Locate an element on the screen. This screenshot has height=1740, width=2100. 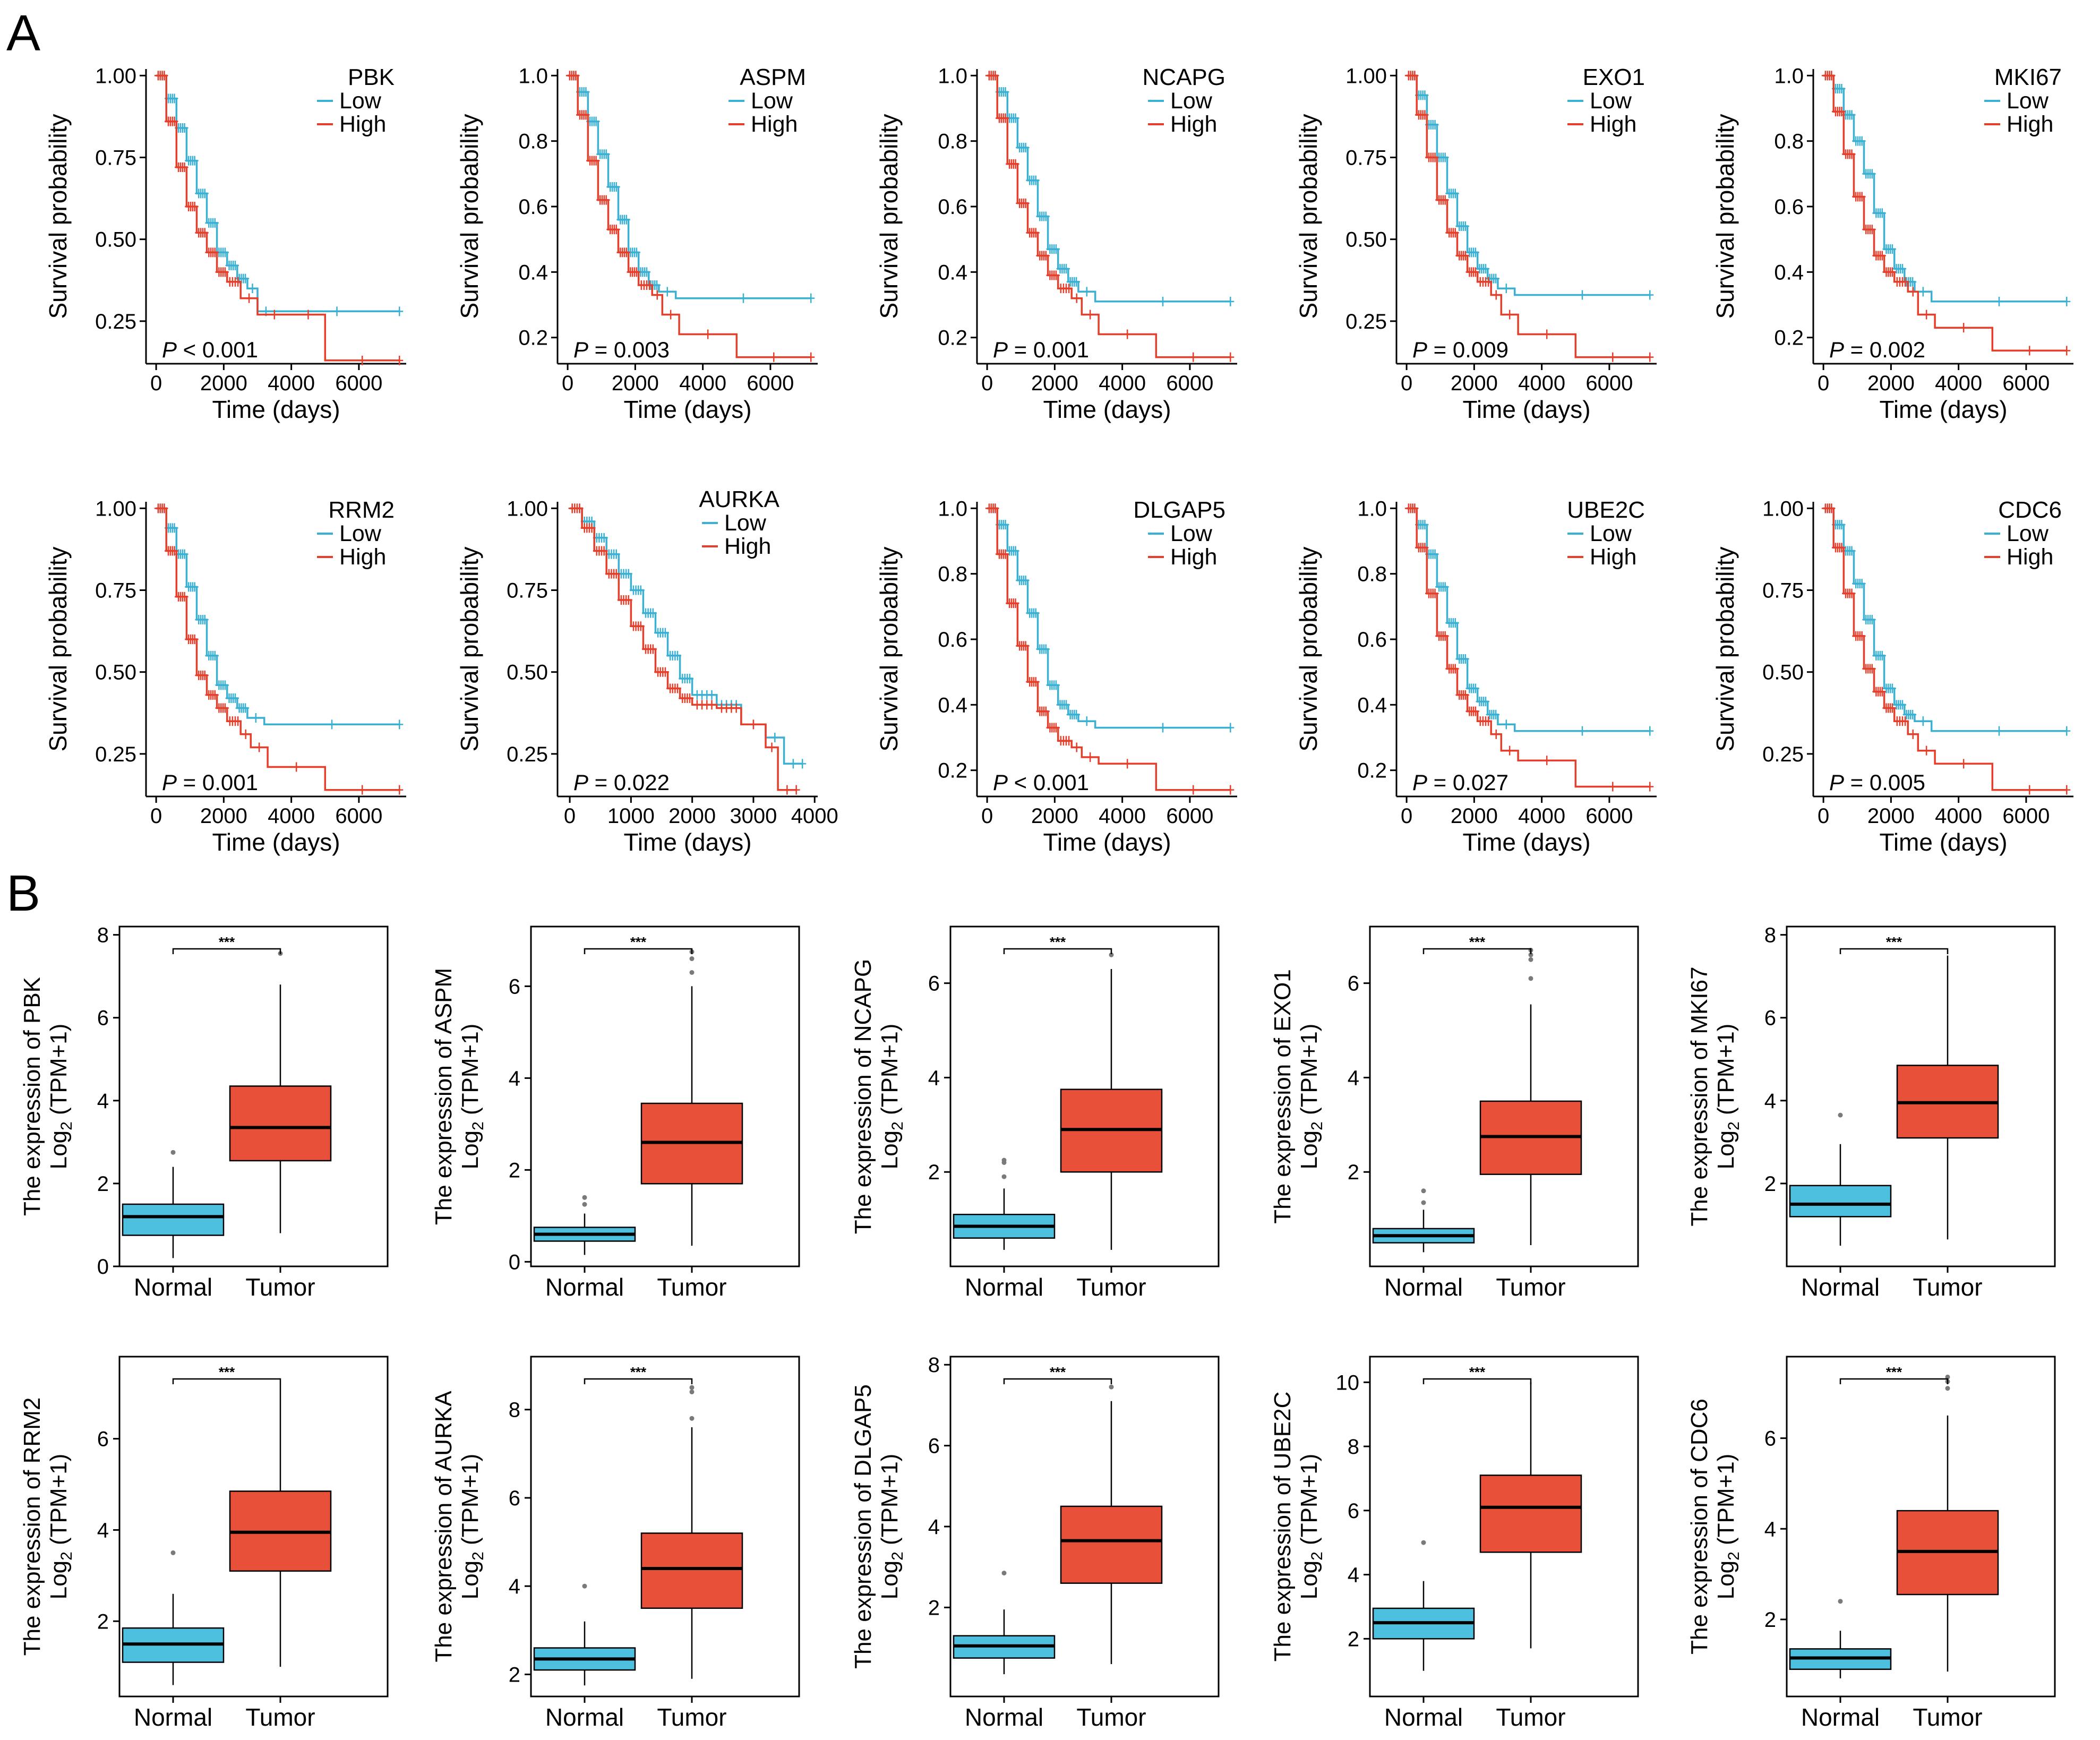
p-value: P = 0.009 is located at coordinates (1460, 350).